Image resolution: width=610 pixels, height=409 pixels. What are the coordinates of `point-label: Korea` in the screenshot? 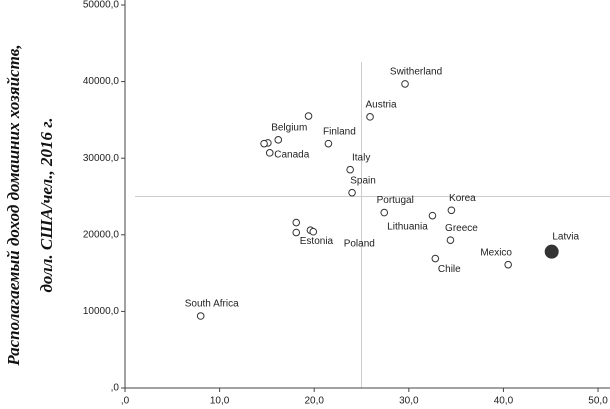 It's located at (462, 198).